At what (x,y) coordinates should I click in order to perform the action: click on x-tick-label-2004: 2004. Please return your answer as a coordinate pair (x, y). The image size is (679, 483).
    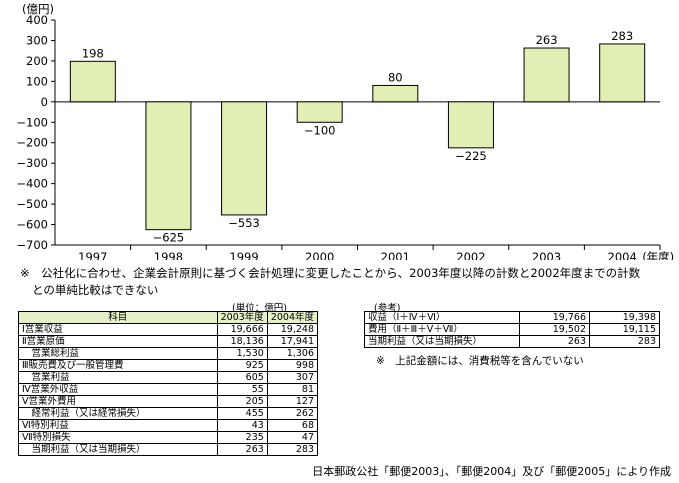
    Looking at the image, I should click on (622, 255).